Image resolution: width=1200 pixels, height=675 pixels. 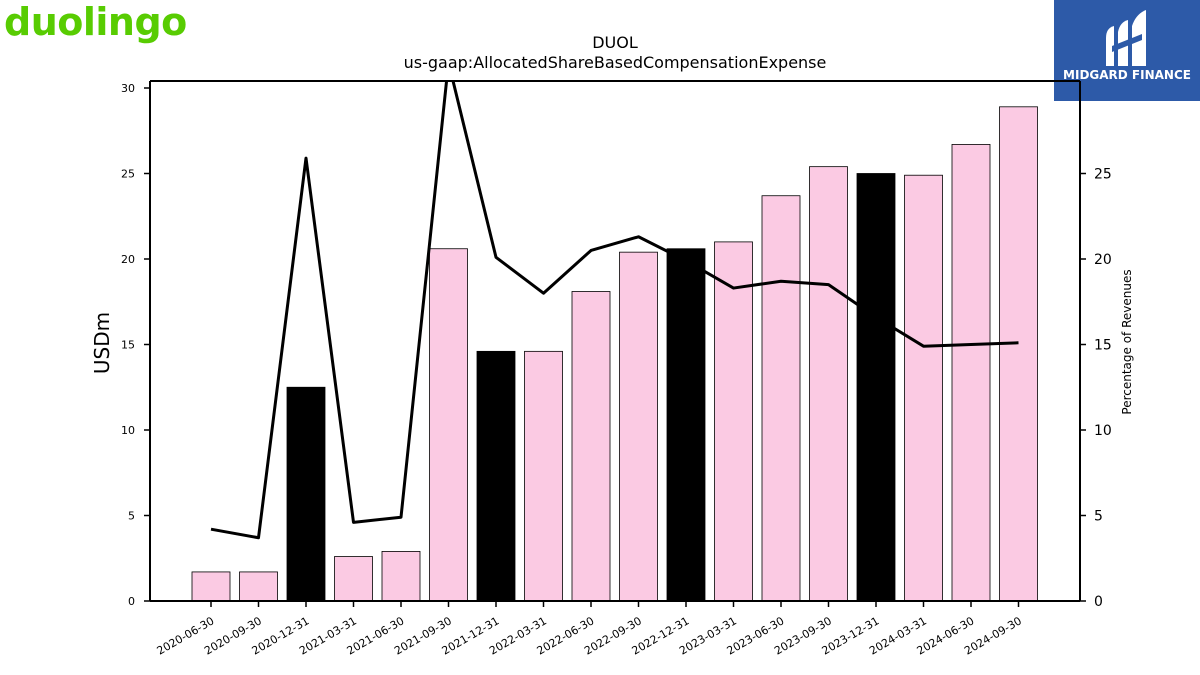 What do you see at coordinates (1098, 517) in the screenshot?
I see `y2-tick-label: 5` at bounding box center [1098, 517].